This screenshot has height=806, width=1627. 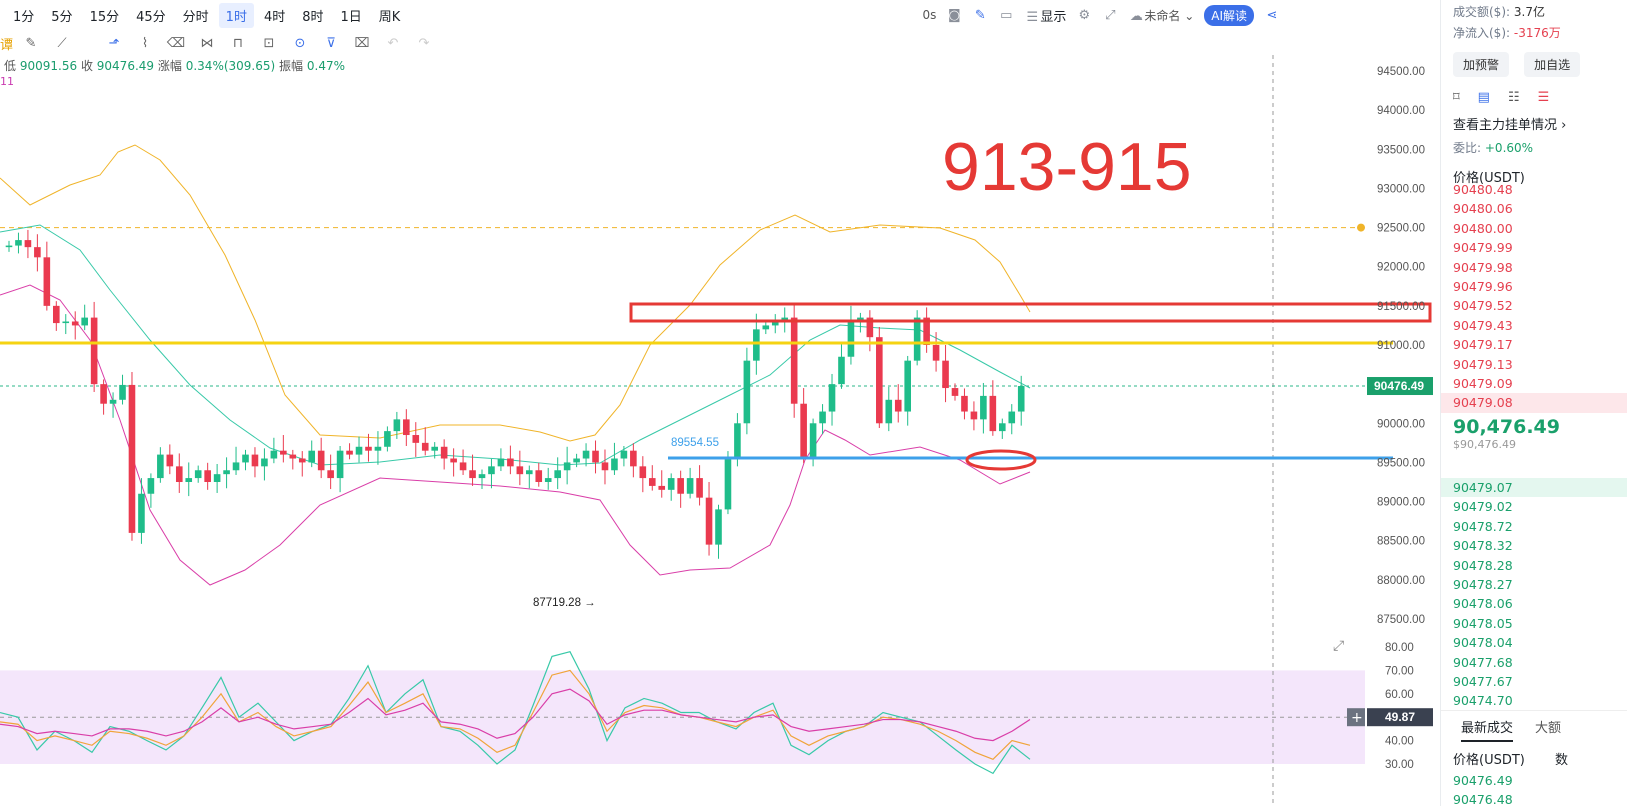 I want to click on pen-icon: ✎, so click(x=980, y=15).